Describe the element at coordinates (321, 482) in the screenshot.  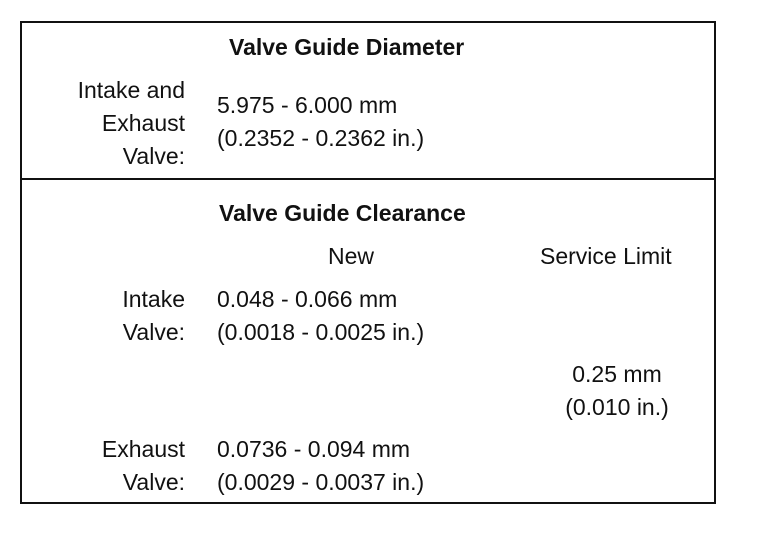
I see `exhaust-value-in: (0.0029 - 0.0037 in.)` at that location.